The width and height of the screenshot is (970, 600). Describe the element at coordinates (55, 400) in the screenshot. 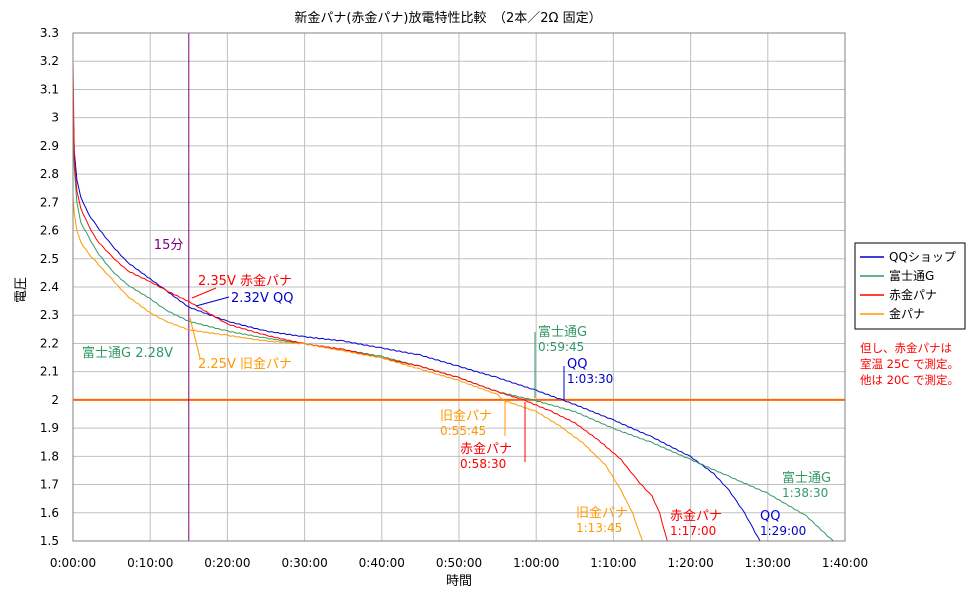

I see `y-tick-label: 2` at that location.